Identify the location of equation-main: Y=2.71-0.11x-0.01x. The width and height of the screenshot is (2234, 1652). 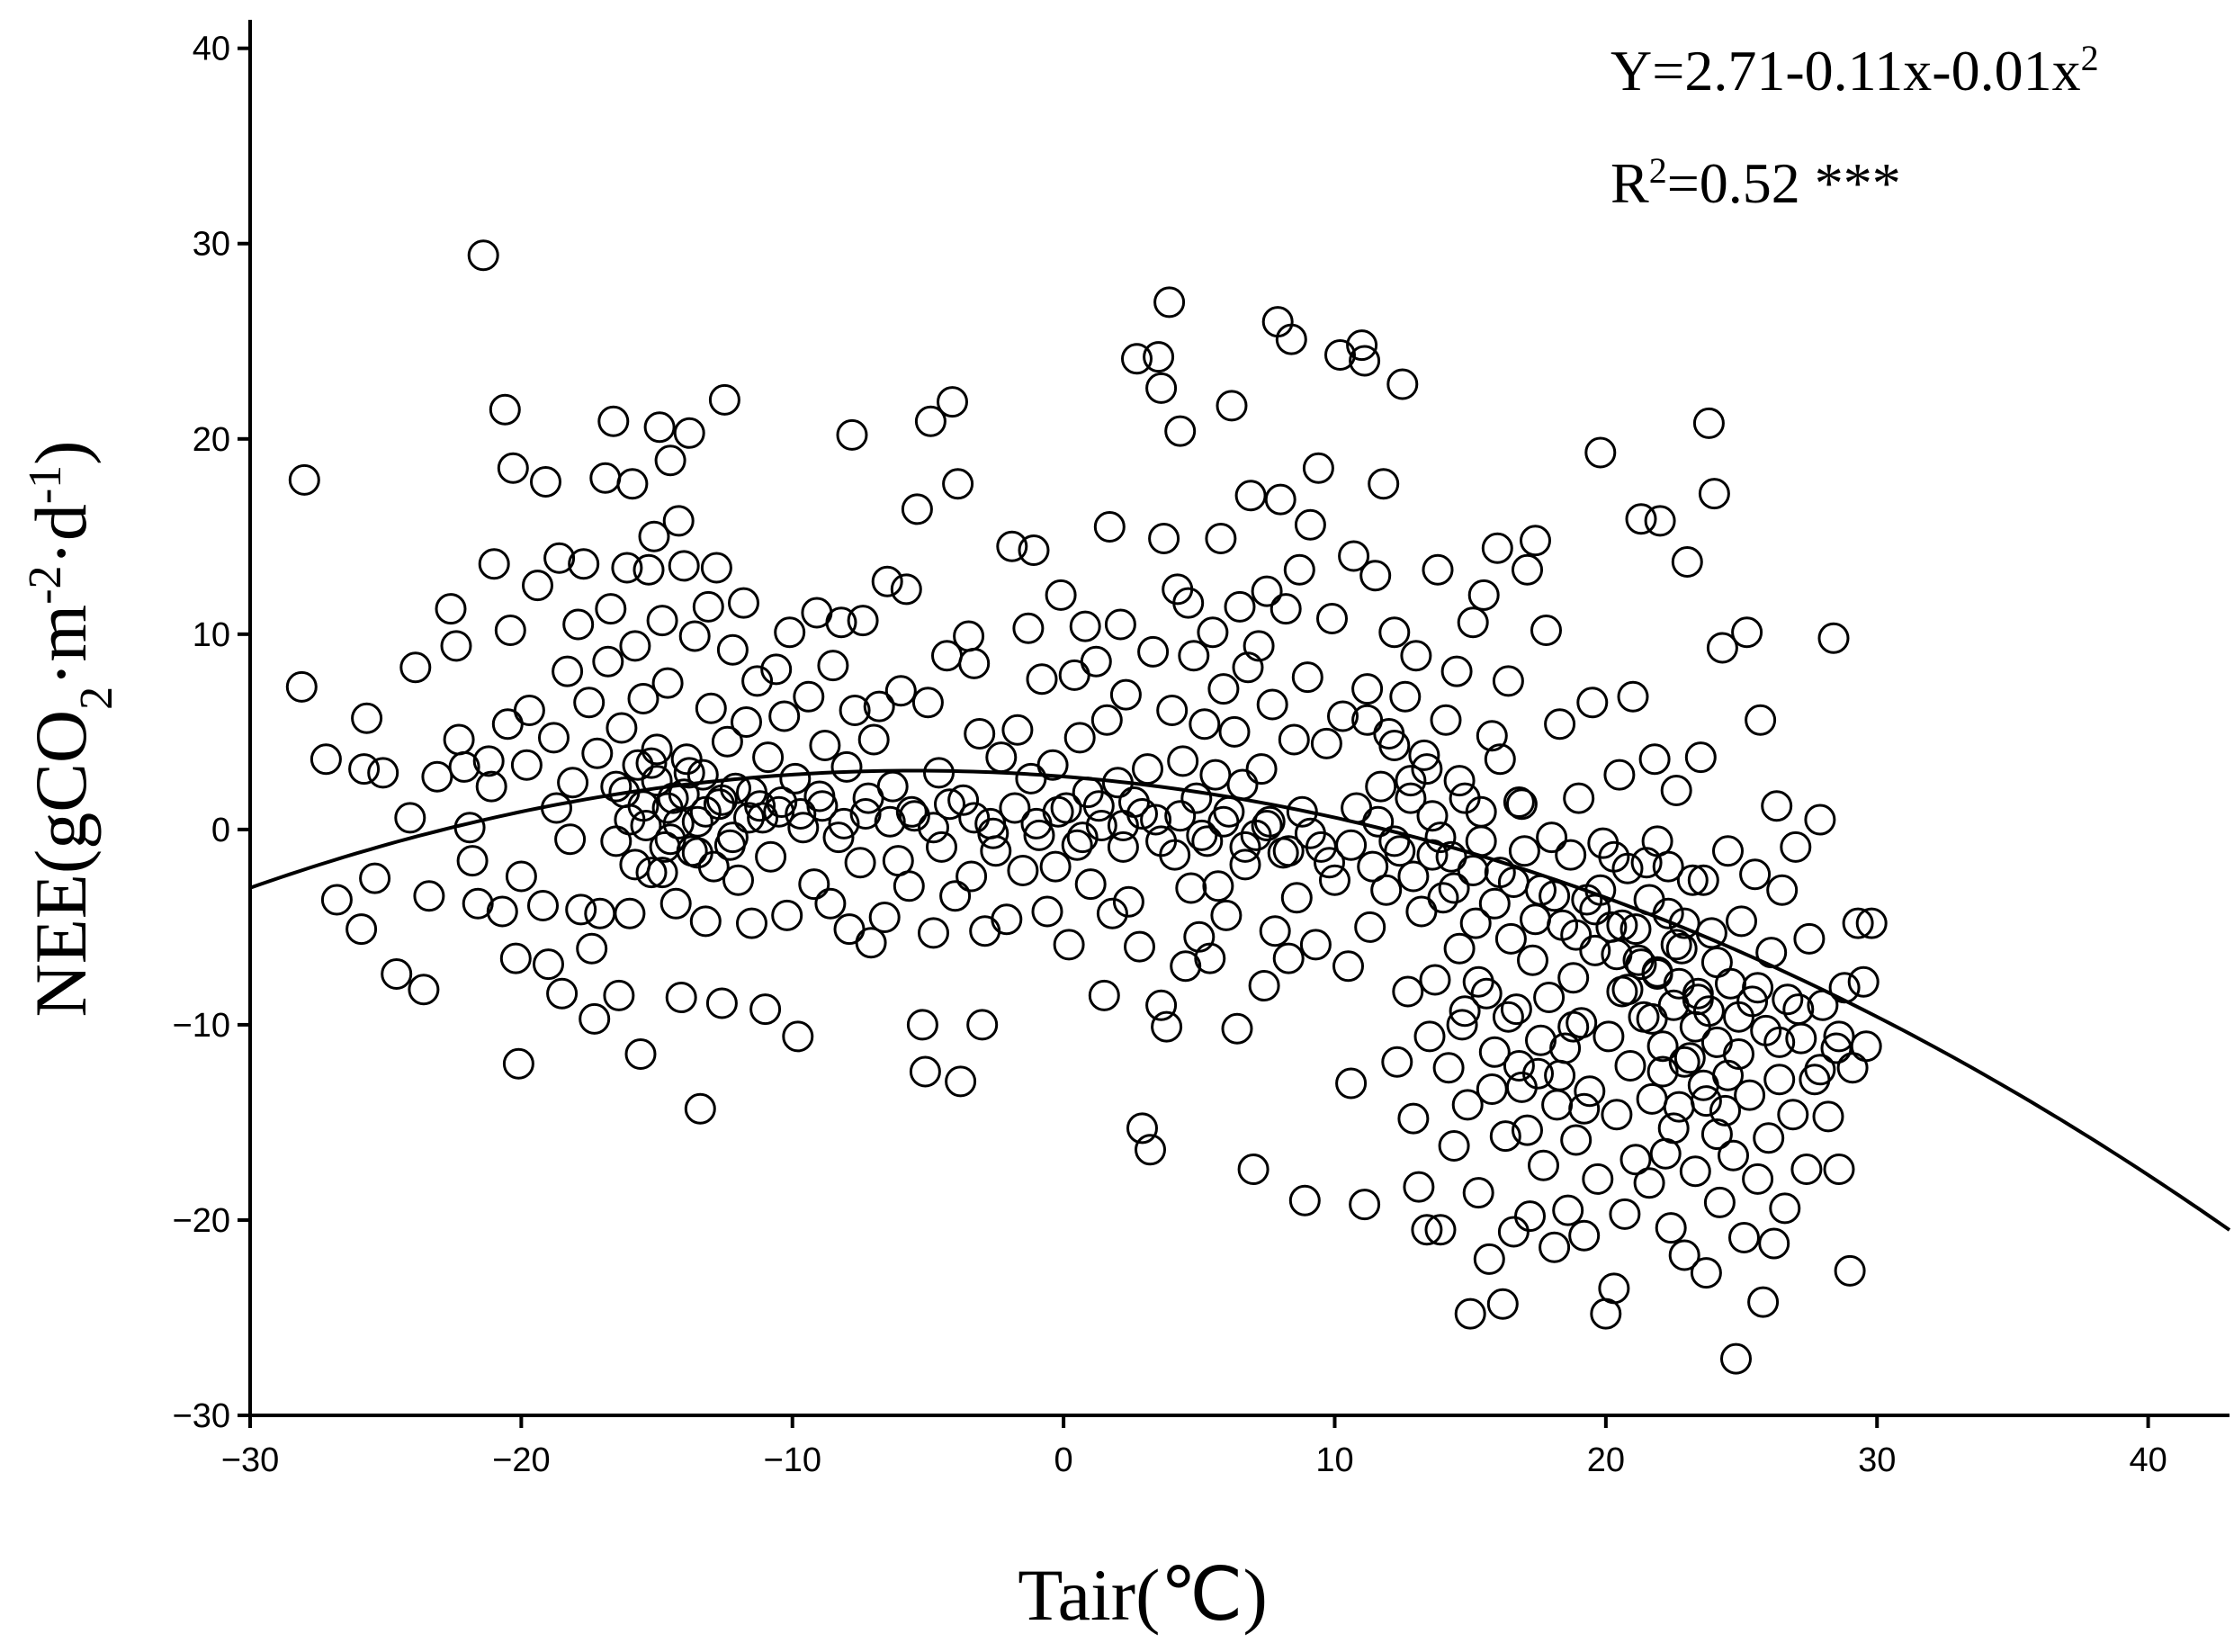
(1845, 71).